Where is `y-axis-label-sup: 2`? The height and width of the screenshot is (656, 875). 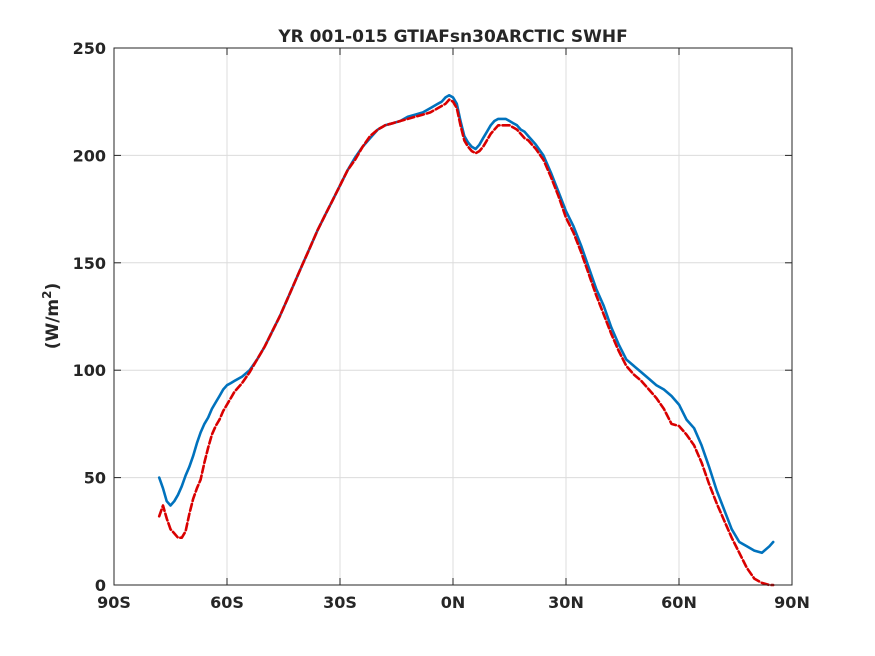
y-axis-label-sup: 2 is located at coordinates (47, 294).